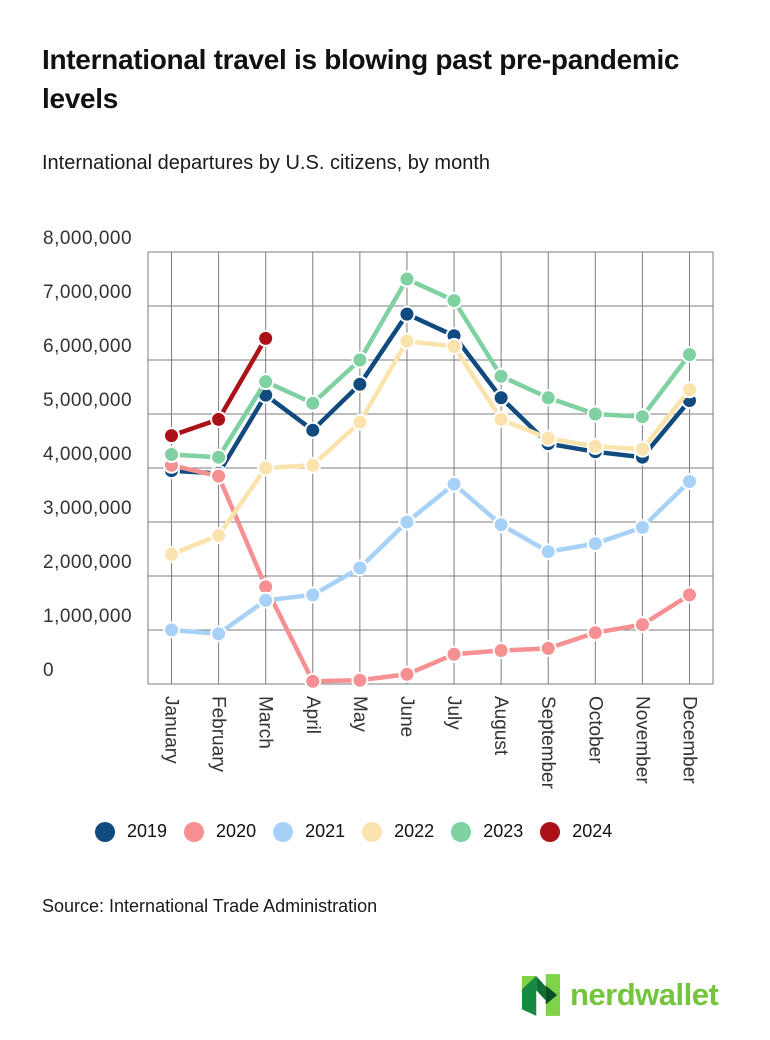  Describe the element at coordinates (313, 430) in the screenshot. I see `data-point-2019-April` at that location.